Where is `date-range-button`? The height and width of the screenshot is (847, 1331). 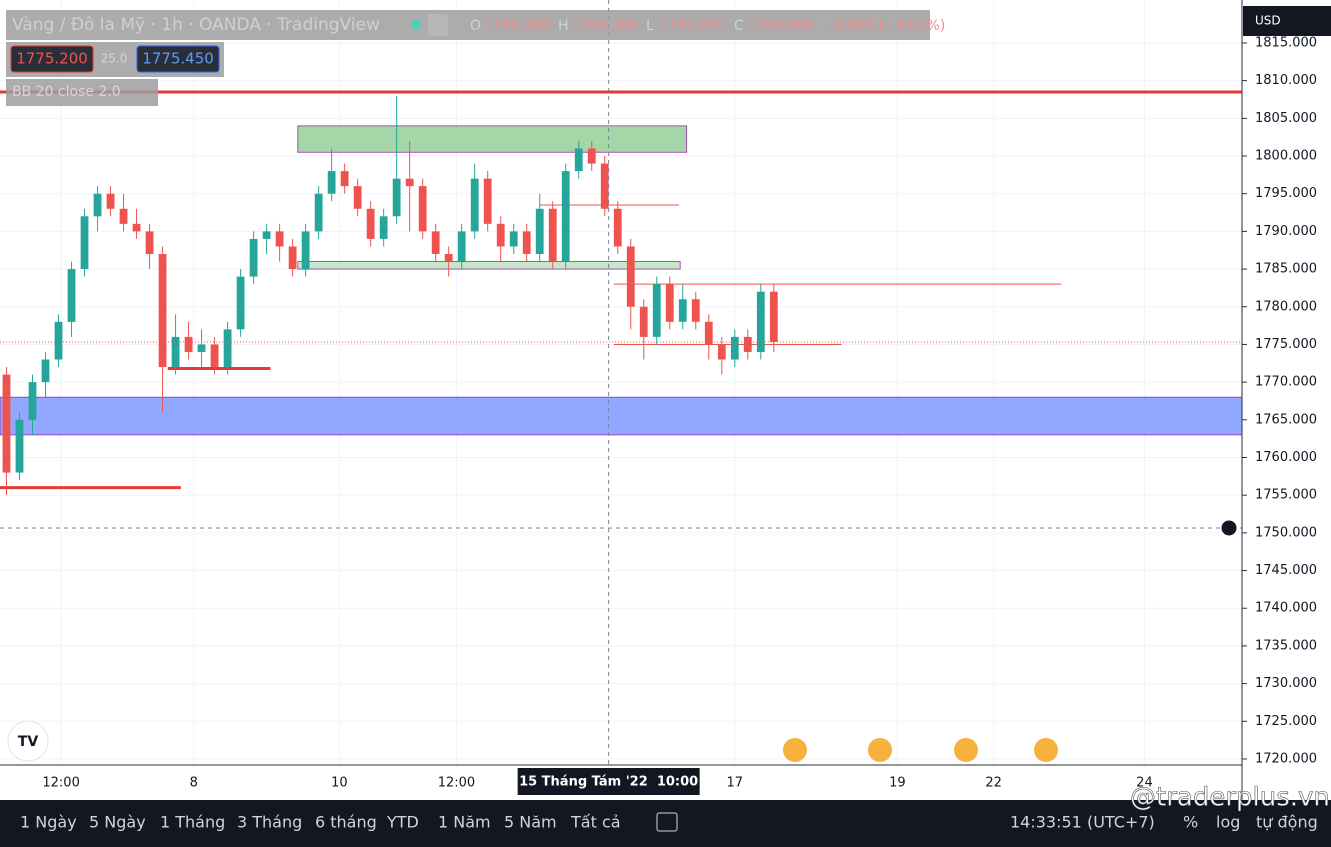
date-range-button is located at coordinates (667, 822).